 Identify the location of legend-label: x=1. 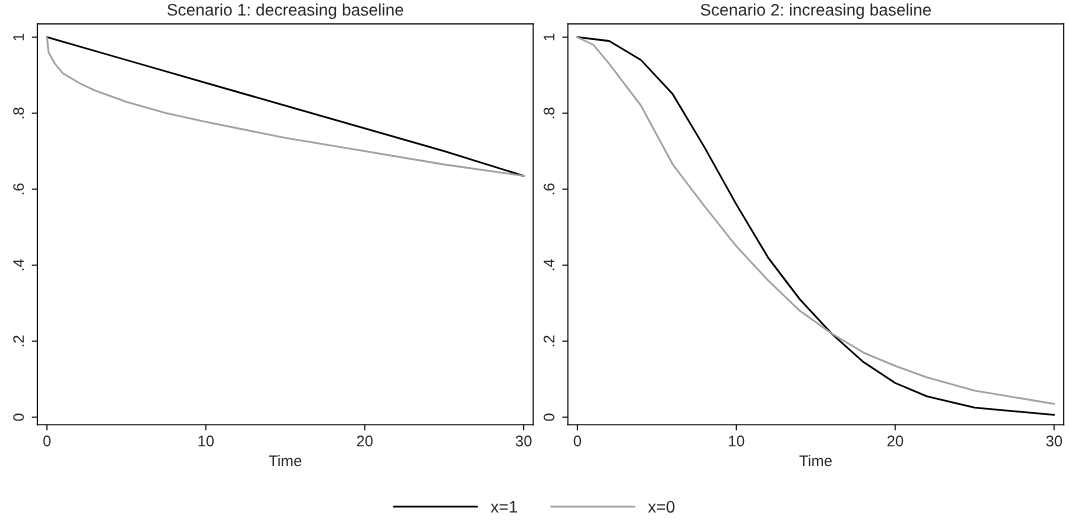
(504, 507).